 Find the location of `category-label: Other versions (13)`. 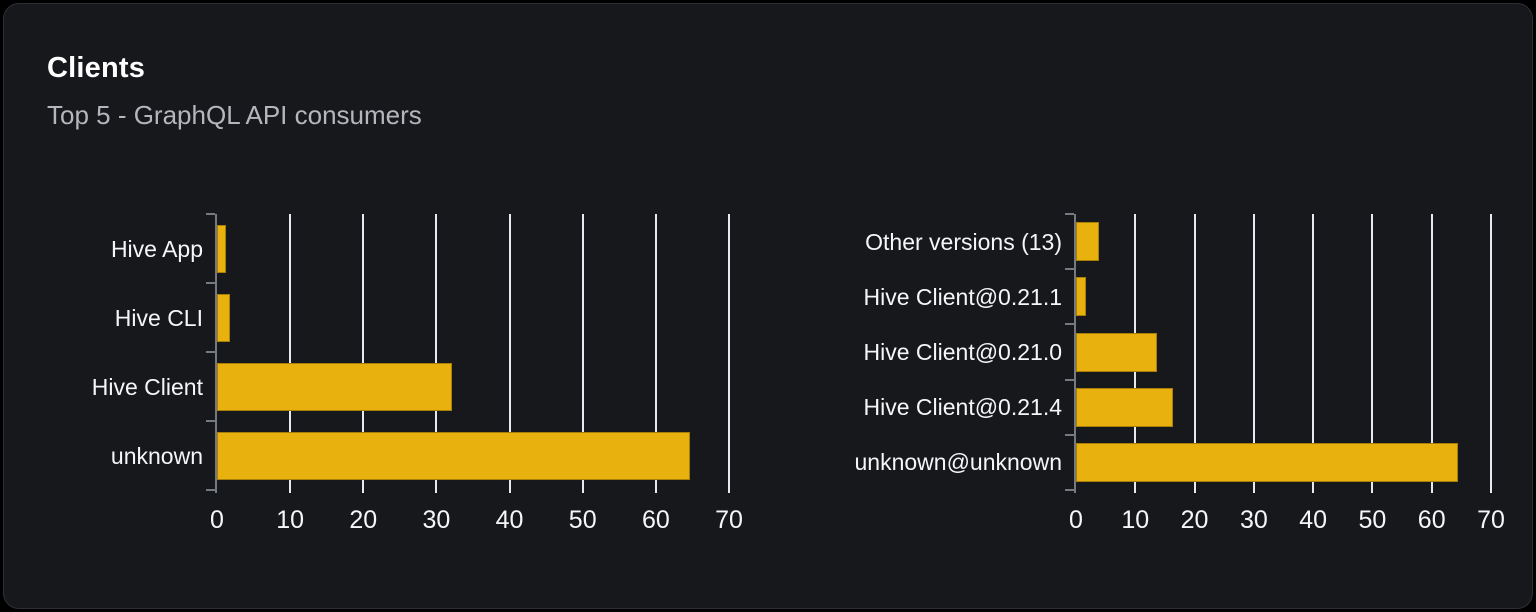

category-label: Other versions (13) is located at coordinates (963, 241).